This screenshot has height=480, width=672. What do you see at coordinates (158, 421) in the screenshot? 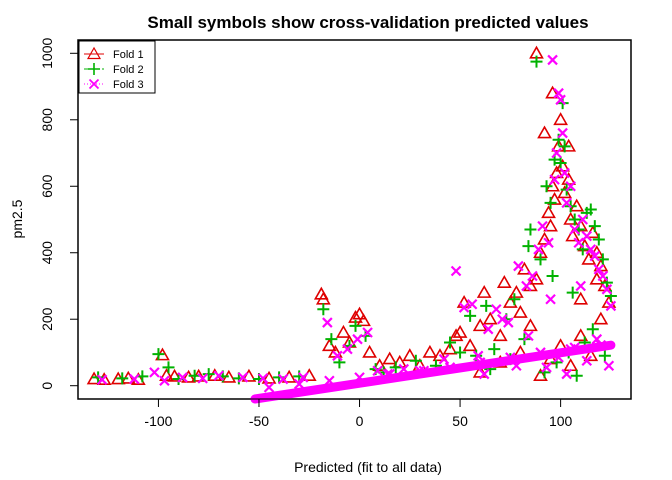
I see `x-tick-label: -100` at bounding box center [158, 421].